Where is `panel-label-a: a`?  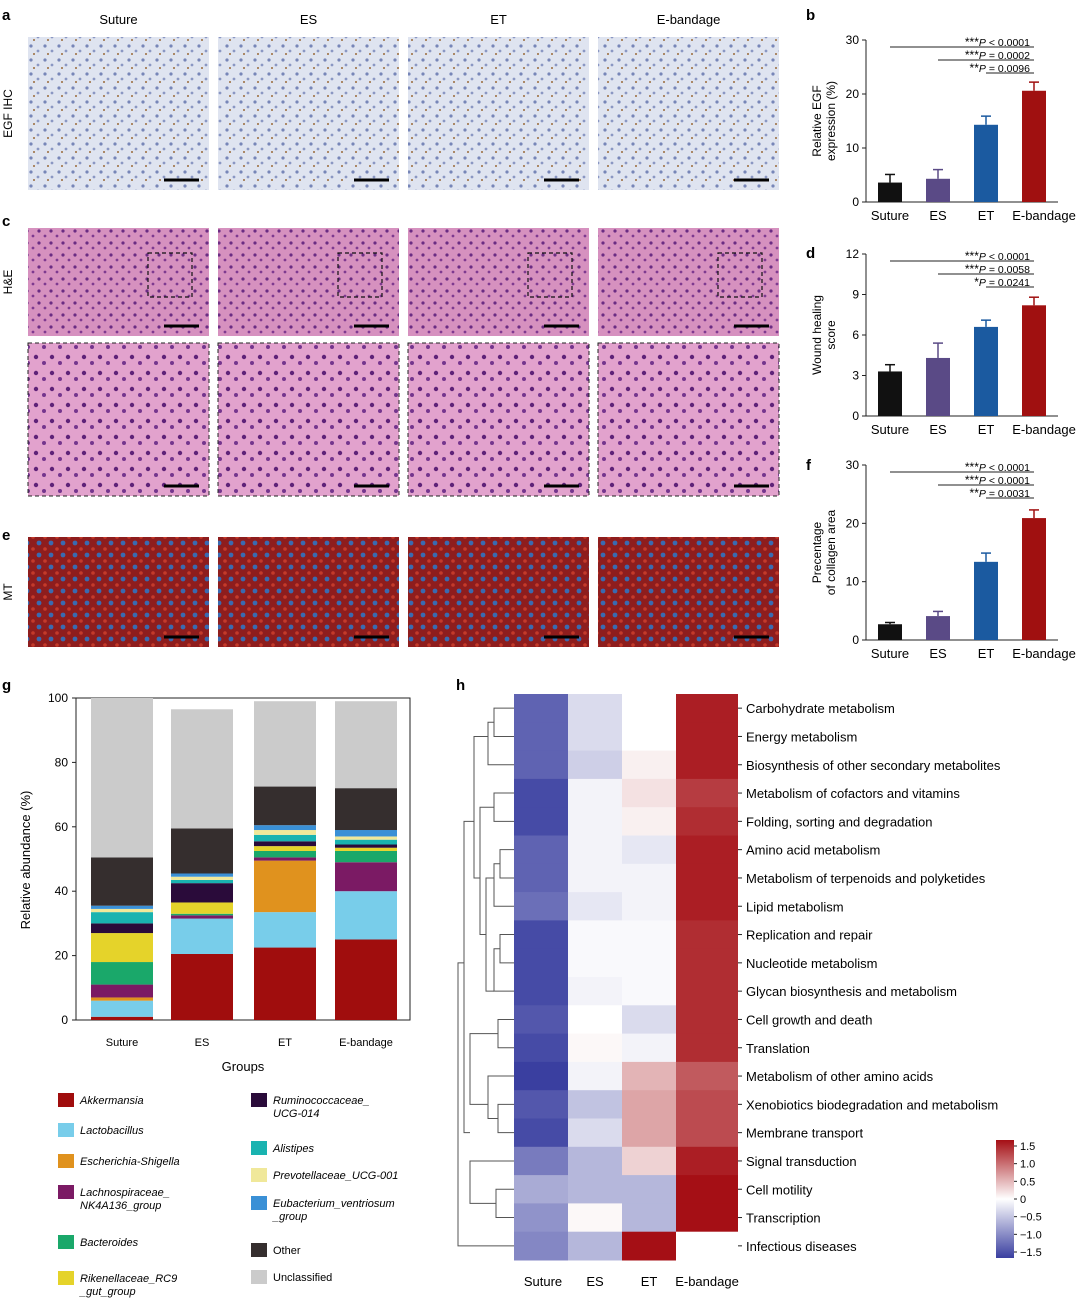
panel-label-a: a is located at coordinates (6, 15).